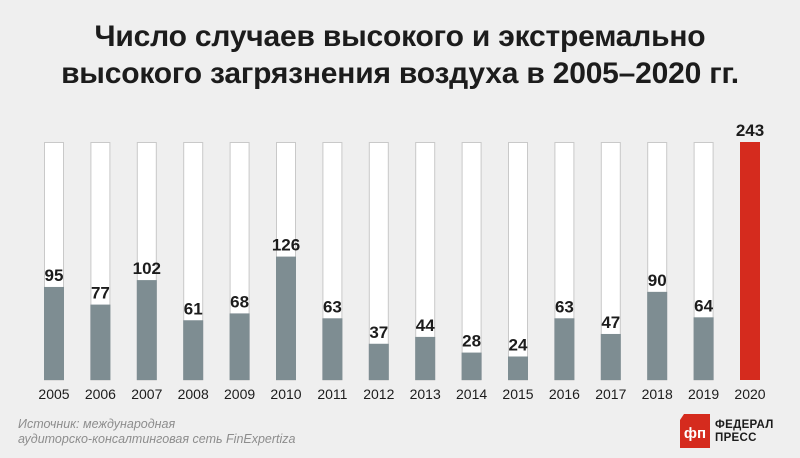  I want to click on bar-2017, so click(610, 356).